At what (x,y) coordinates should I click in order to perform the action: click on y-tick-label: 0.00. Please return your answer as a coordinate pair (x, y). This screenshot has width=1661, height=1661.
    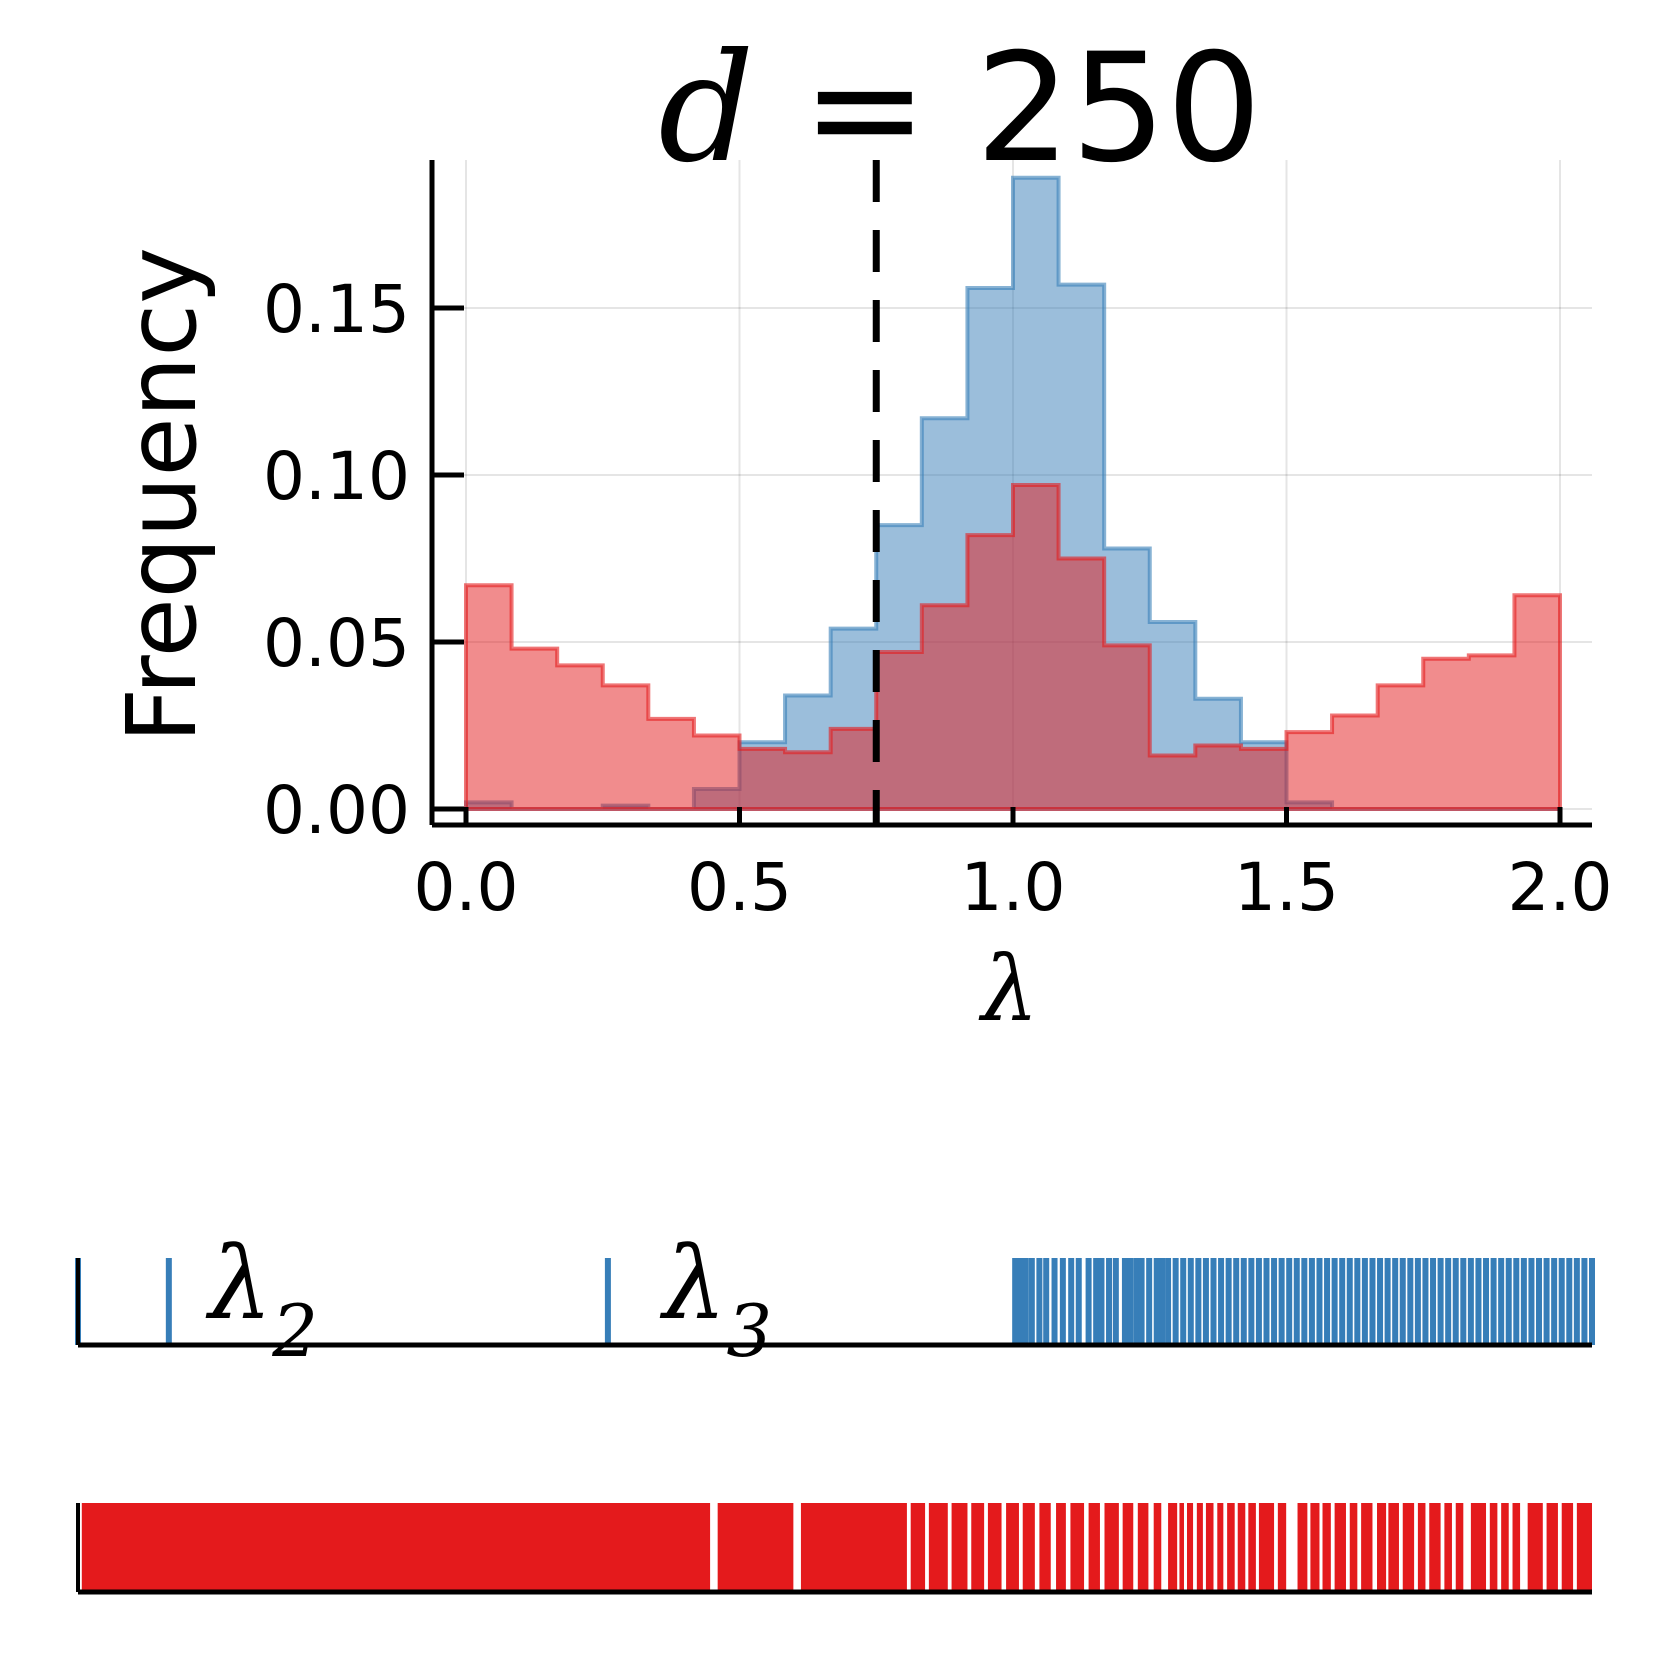
    Looking at the image, I should click on (336, 810).